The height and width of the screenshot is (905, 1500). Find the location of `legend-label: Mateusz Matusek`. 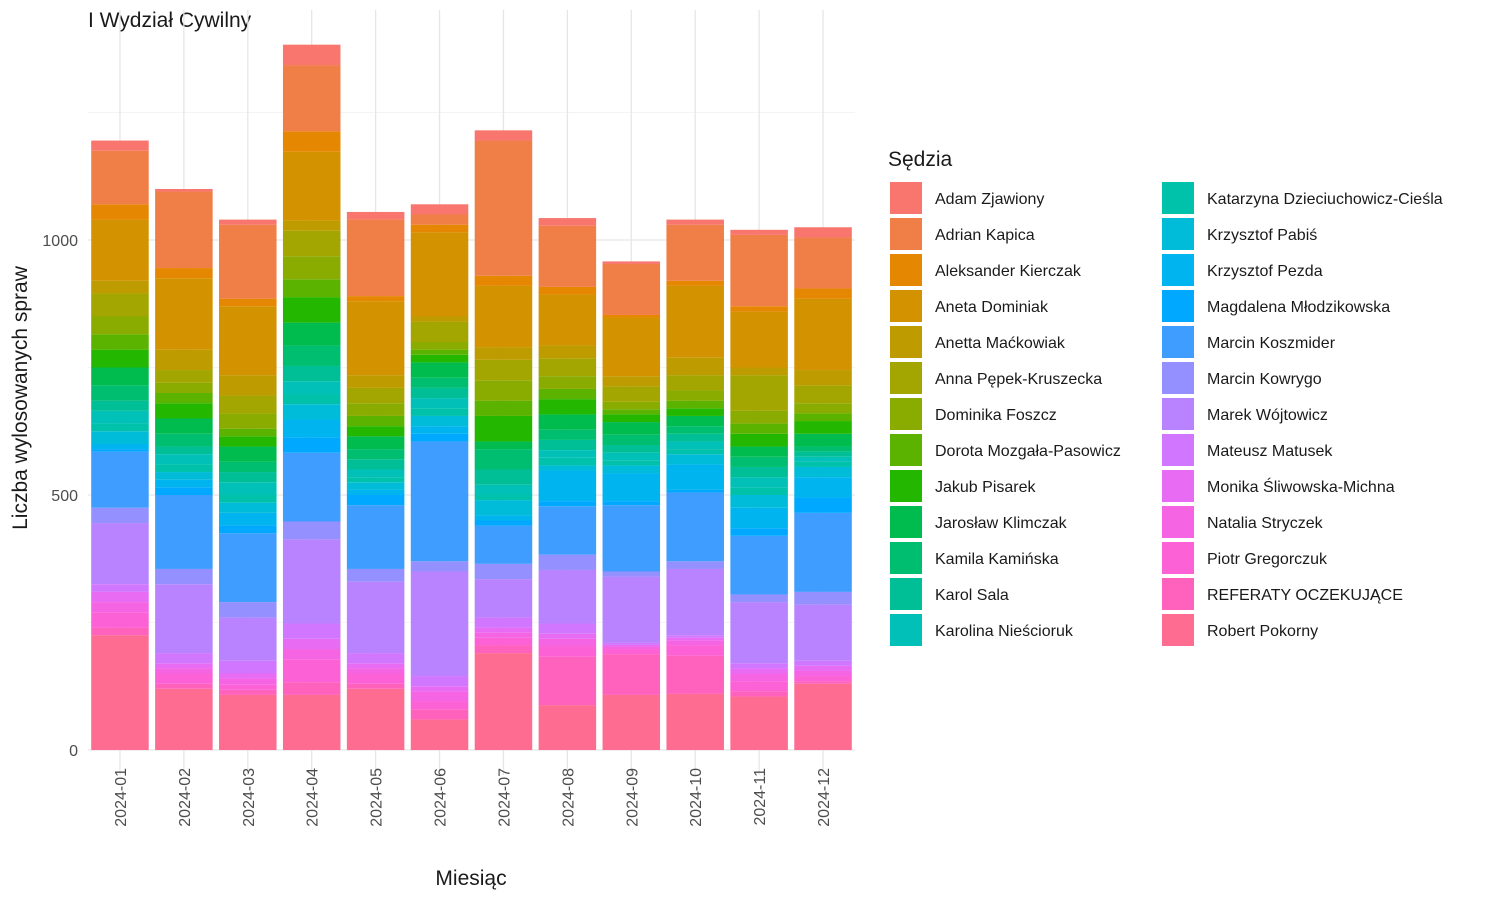

legend-label: Mateusz Matusek is located at coordinates (1270, 451).